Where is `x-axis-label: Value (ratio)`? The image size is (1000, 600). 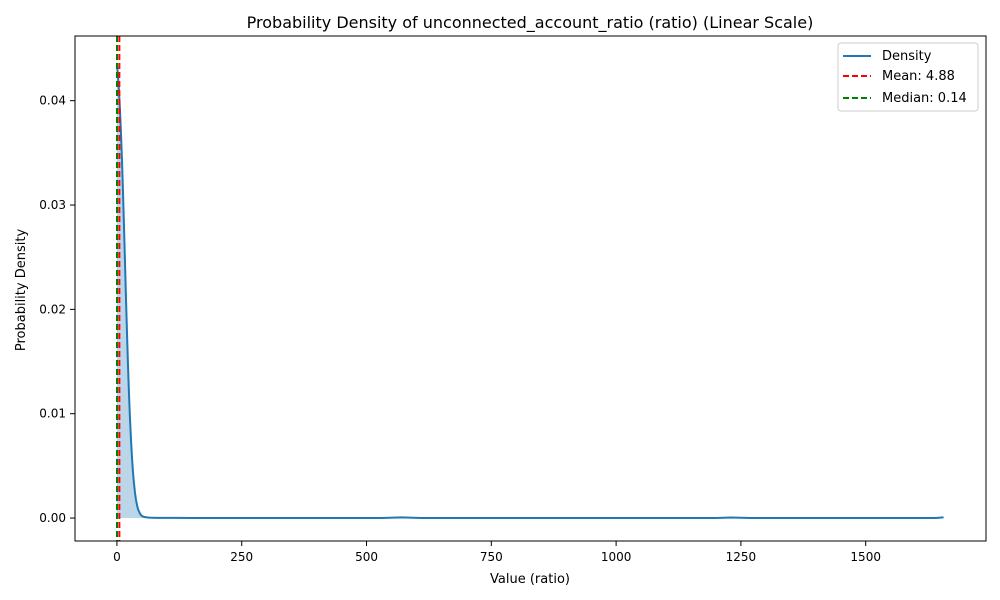 x-axis-label: Value (ratio) is located at coordinates (530, 579).